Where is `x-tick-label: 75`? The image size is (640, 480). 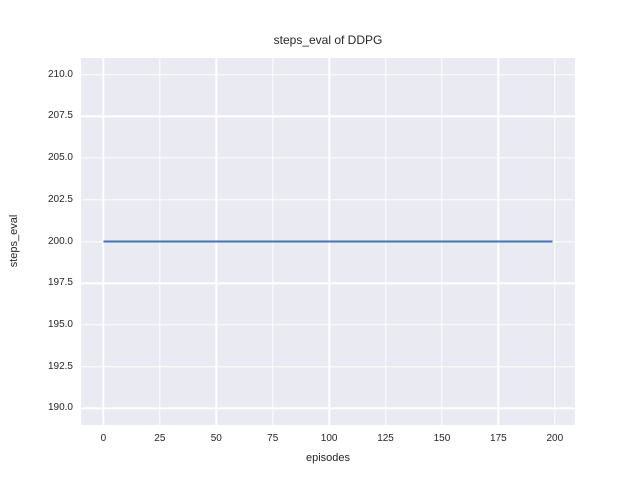
x-tick-label: 75 is located at coordinates (273, 438).